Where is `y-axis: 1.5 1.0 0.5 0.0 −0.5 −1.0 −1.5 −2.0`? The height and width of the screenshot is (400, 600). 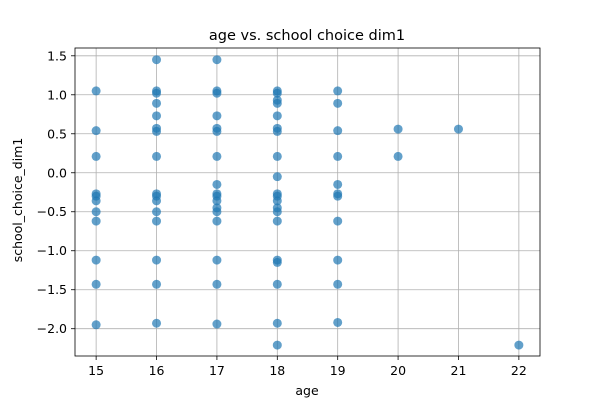
y-axis: 1.5 1.0 0.5 0.0 −0.5 −1.0 −1.5 −2.0 is located at coordinates (56, 192).